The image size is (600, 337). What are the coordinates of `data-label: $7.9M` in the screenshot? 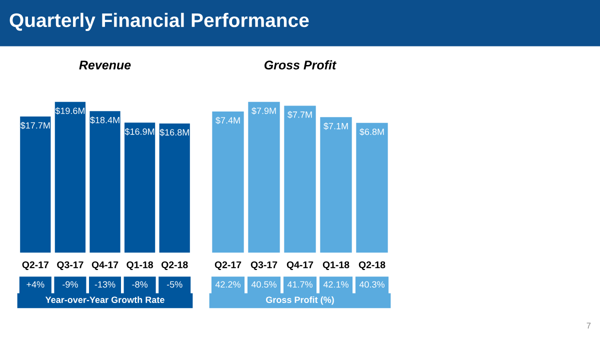 It's located at (264, 111).